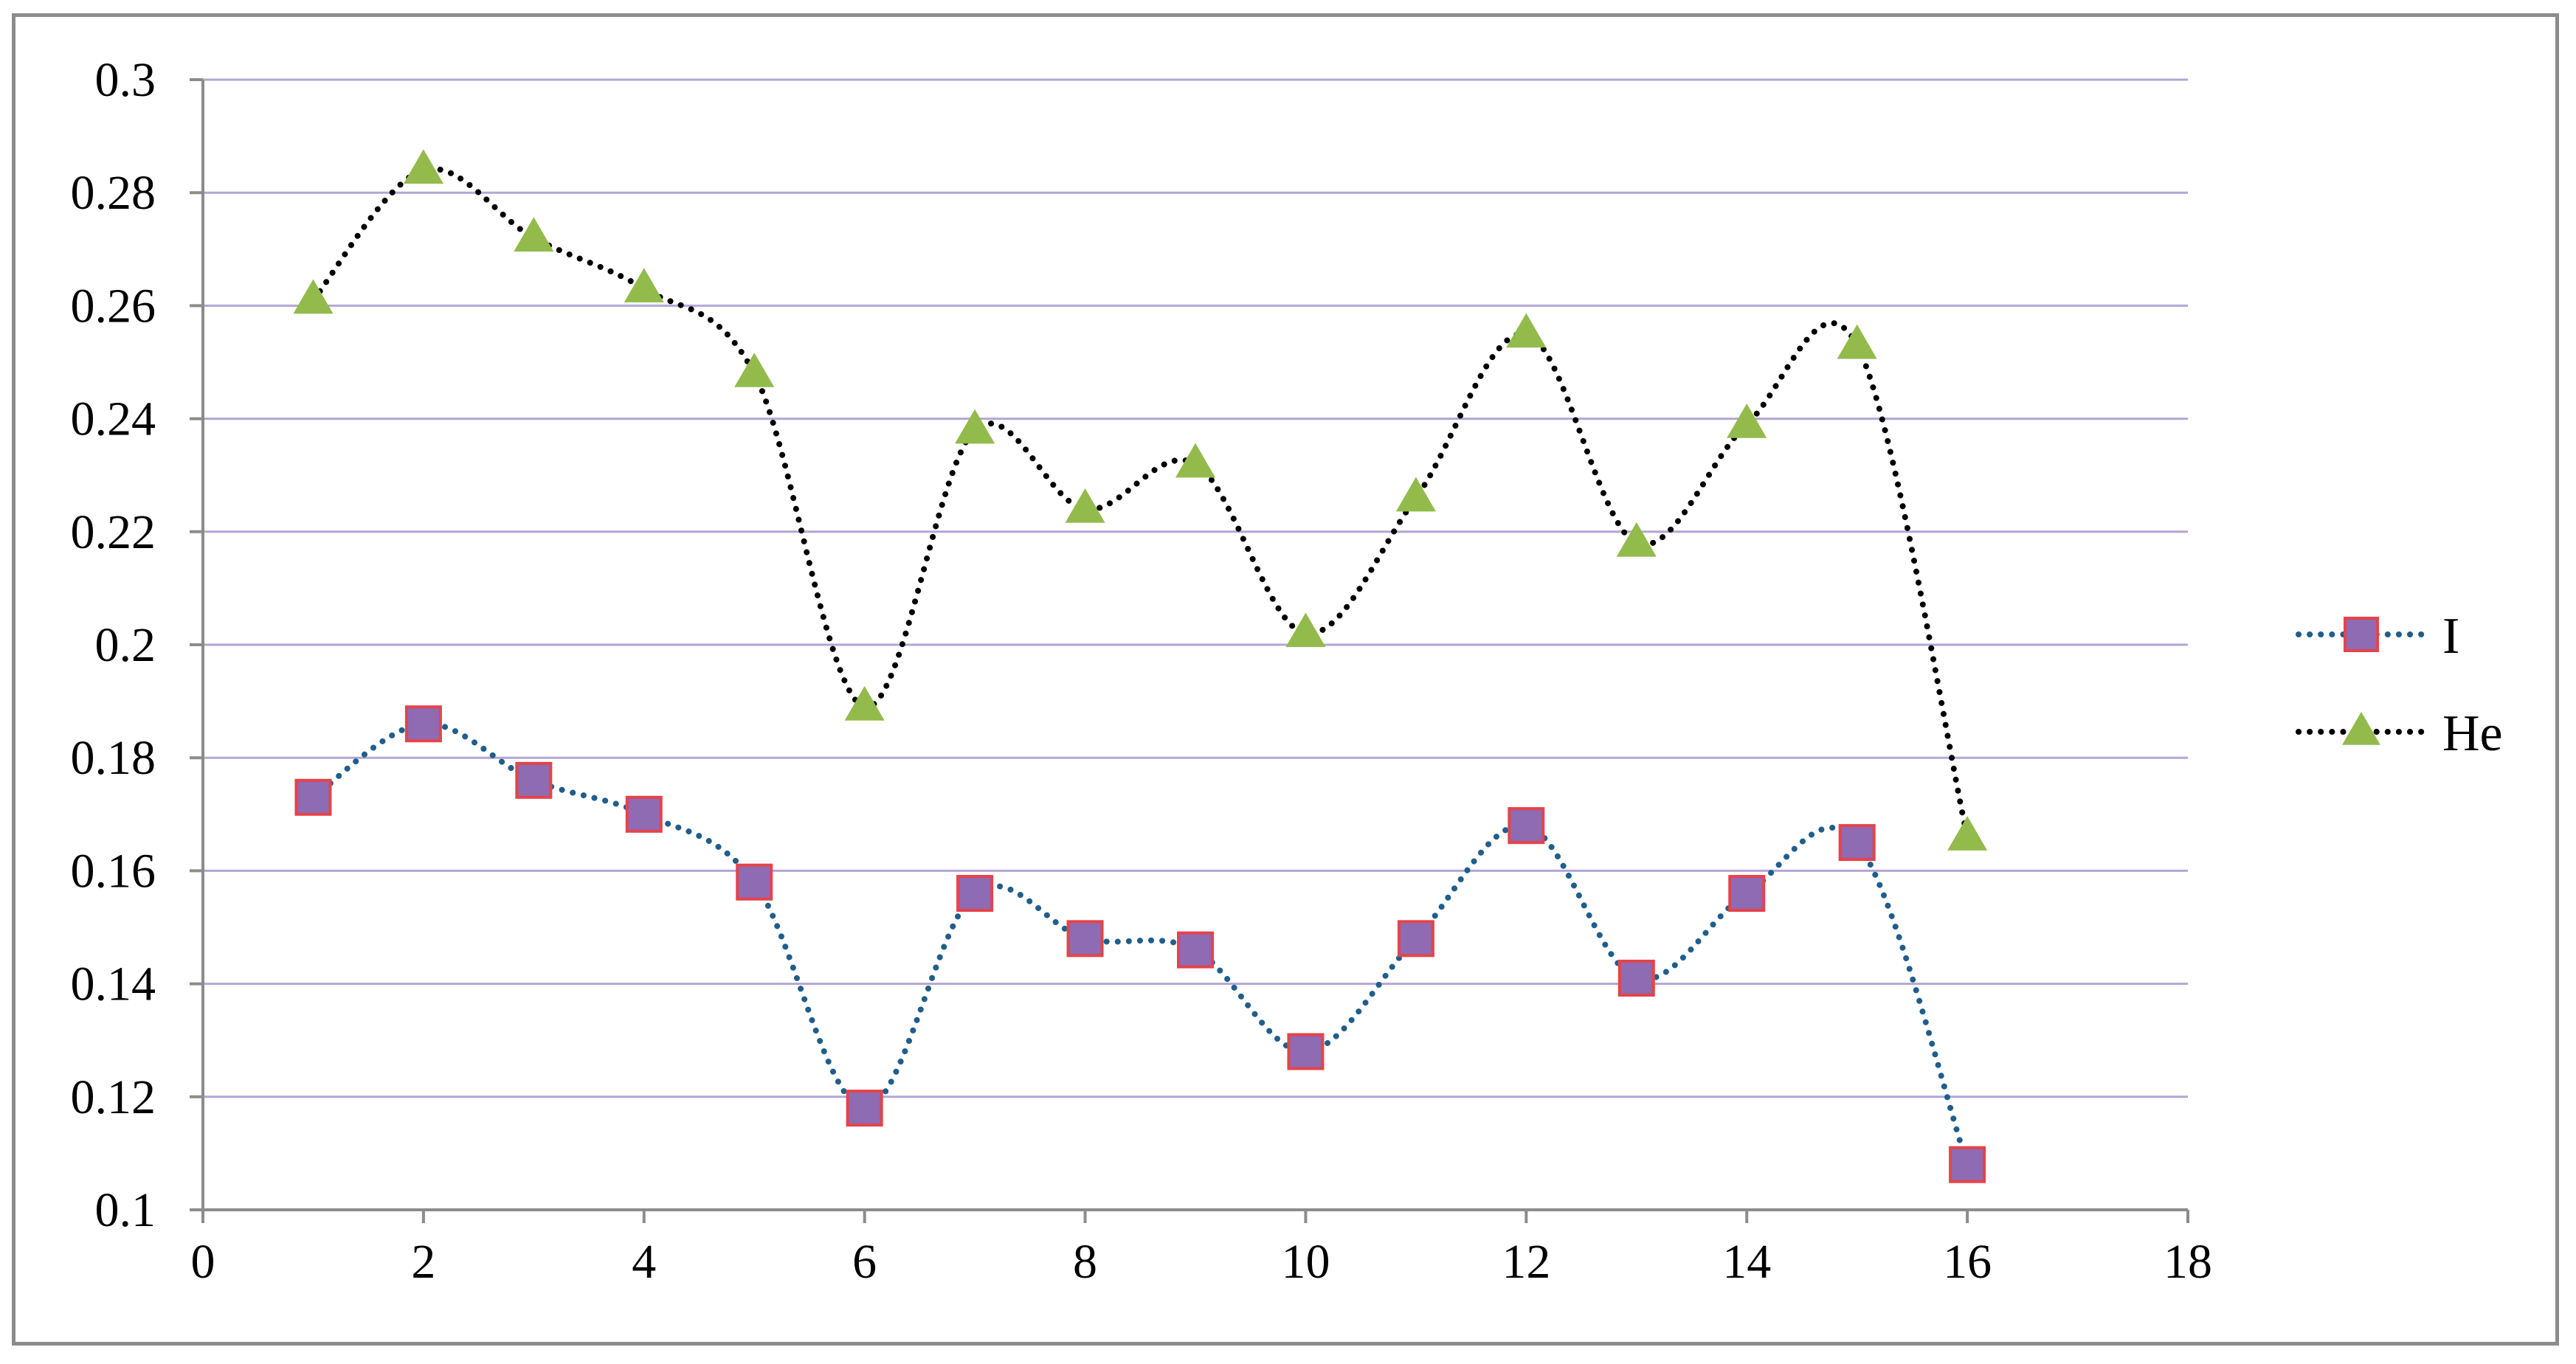 This screenshot has height=1364, width=2576. I want to click on x-tick-label-5: 10, so click(1306, 1262).